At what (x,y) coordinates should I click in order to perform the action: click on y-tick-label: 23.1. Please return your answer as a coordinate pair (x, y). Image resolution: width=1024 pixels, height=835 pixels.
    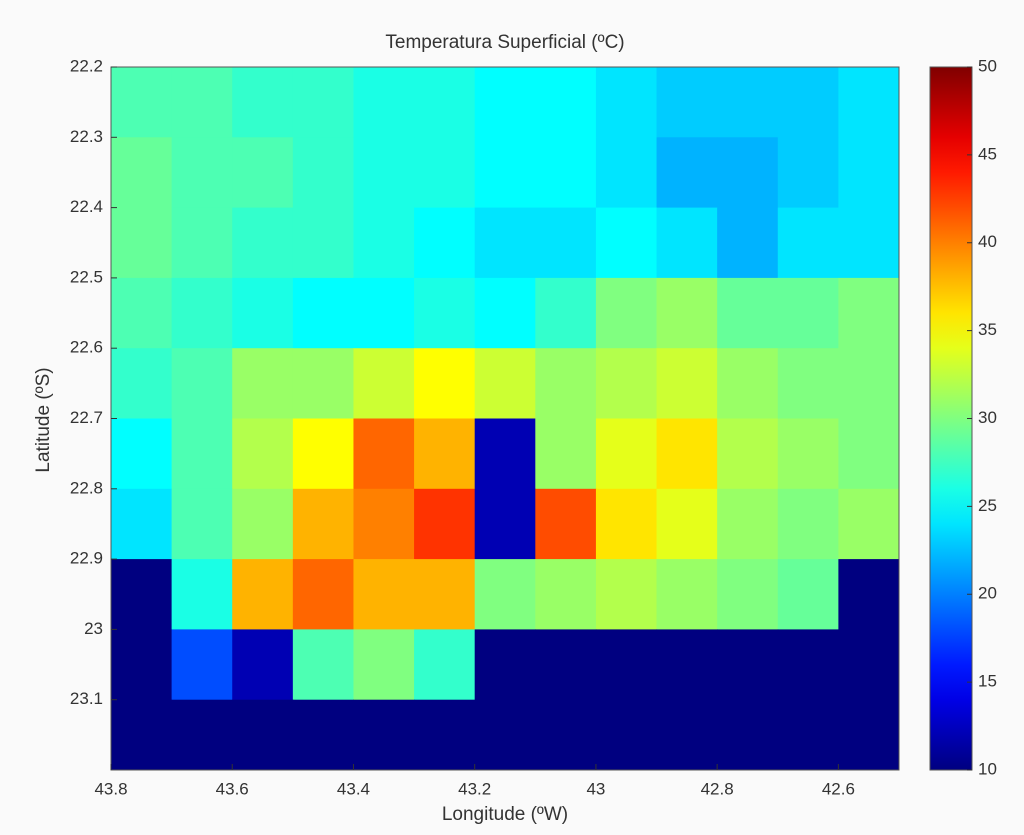
    Looking at the image, I should click on (86, 698).